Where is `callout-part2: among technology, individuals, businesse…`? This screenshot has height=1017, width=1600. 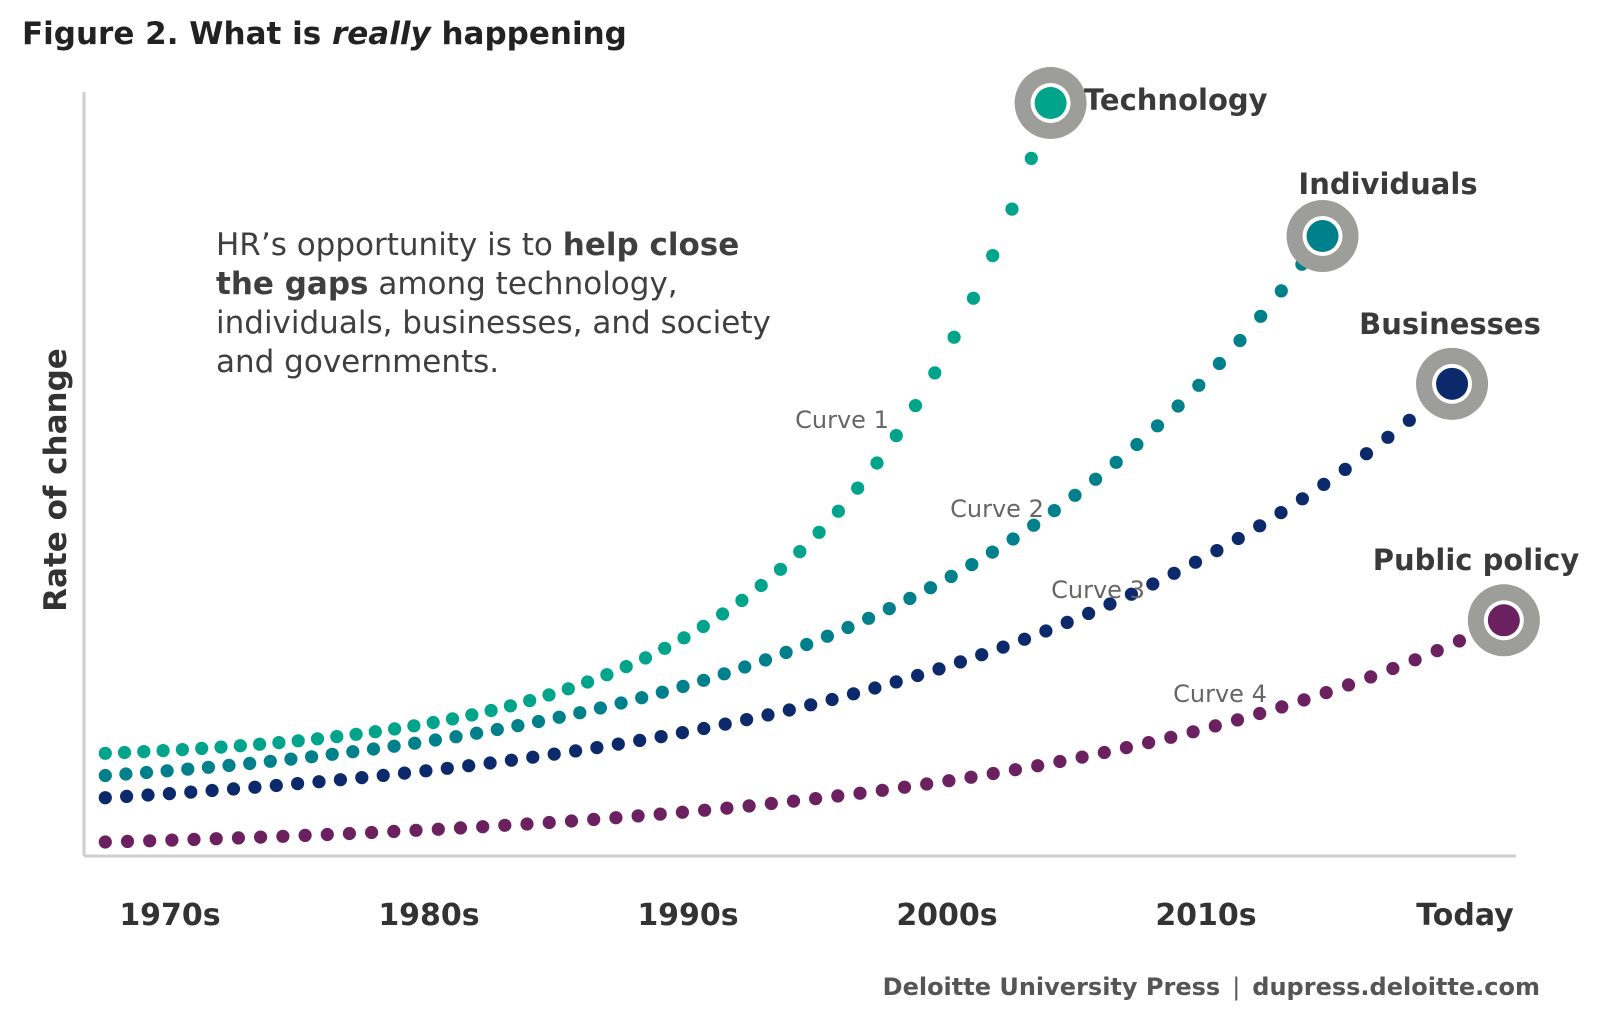
callout-part2: among technology, individuals, businesse… is located at coordinates (493, 323).